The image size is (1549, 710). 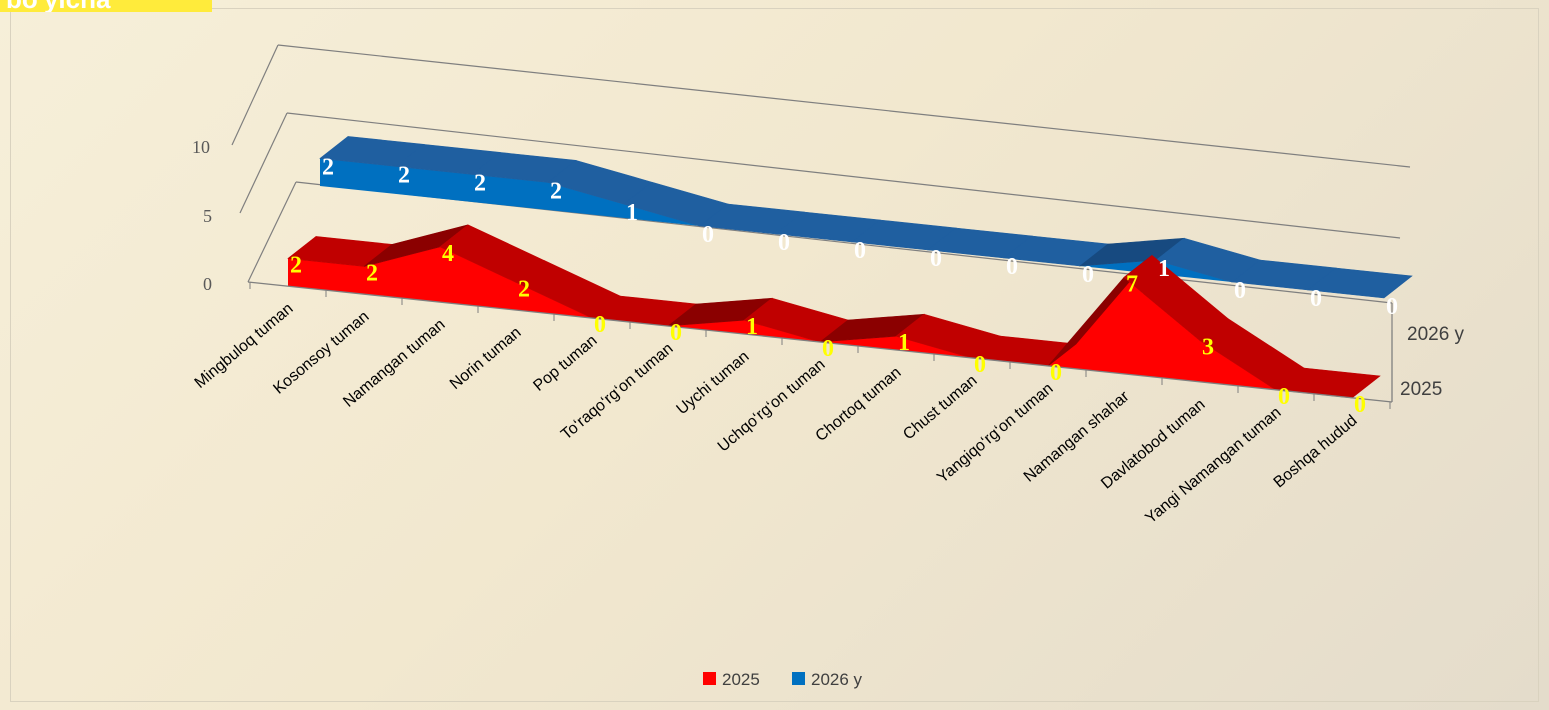 I want to click on category-label: Boshqa hudud, so click(x=1316, y=451).